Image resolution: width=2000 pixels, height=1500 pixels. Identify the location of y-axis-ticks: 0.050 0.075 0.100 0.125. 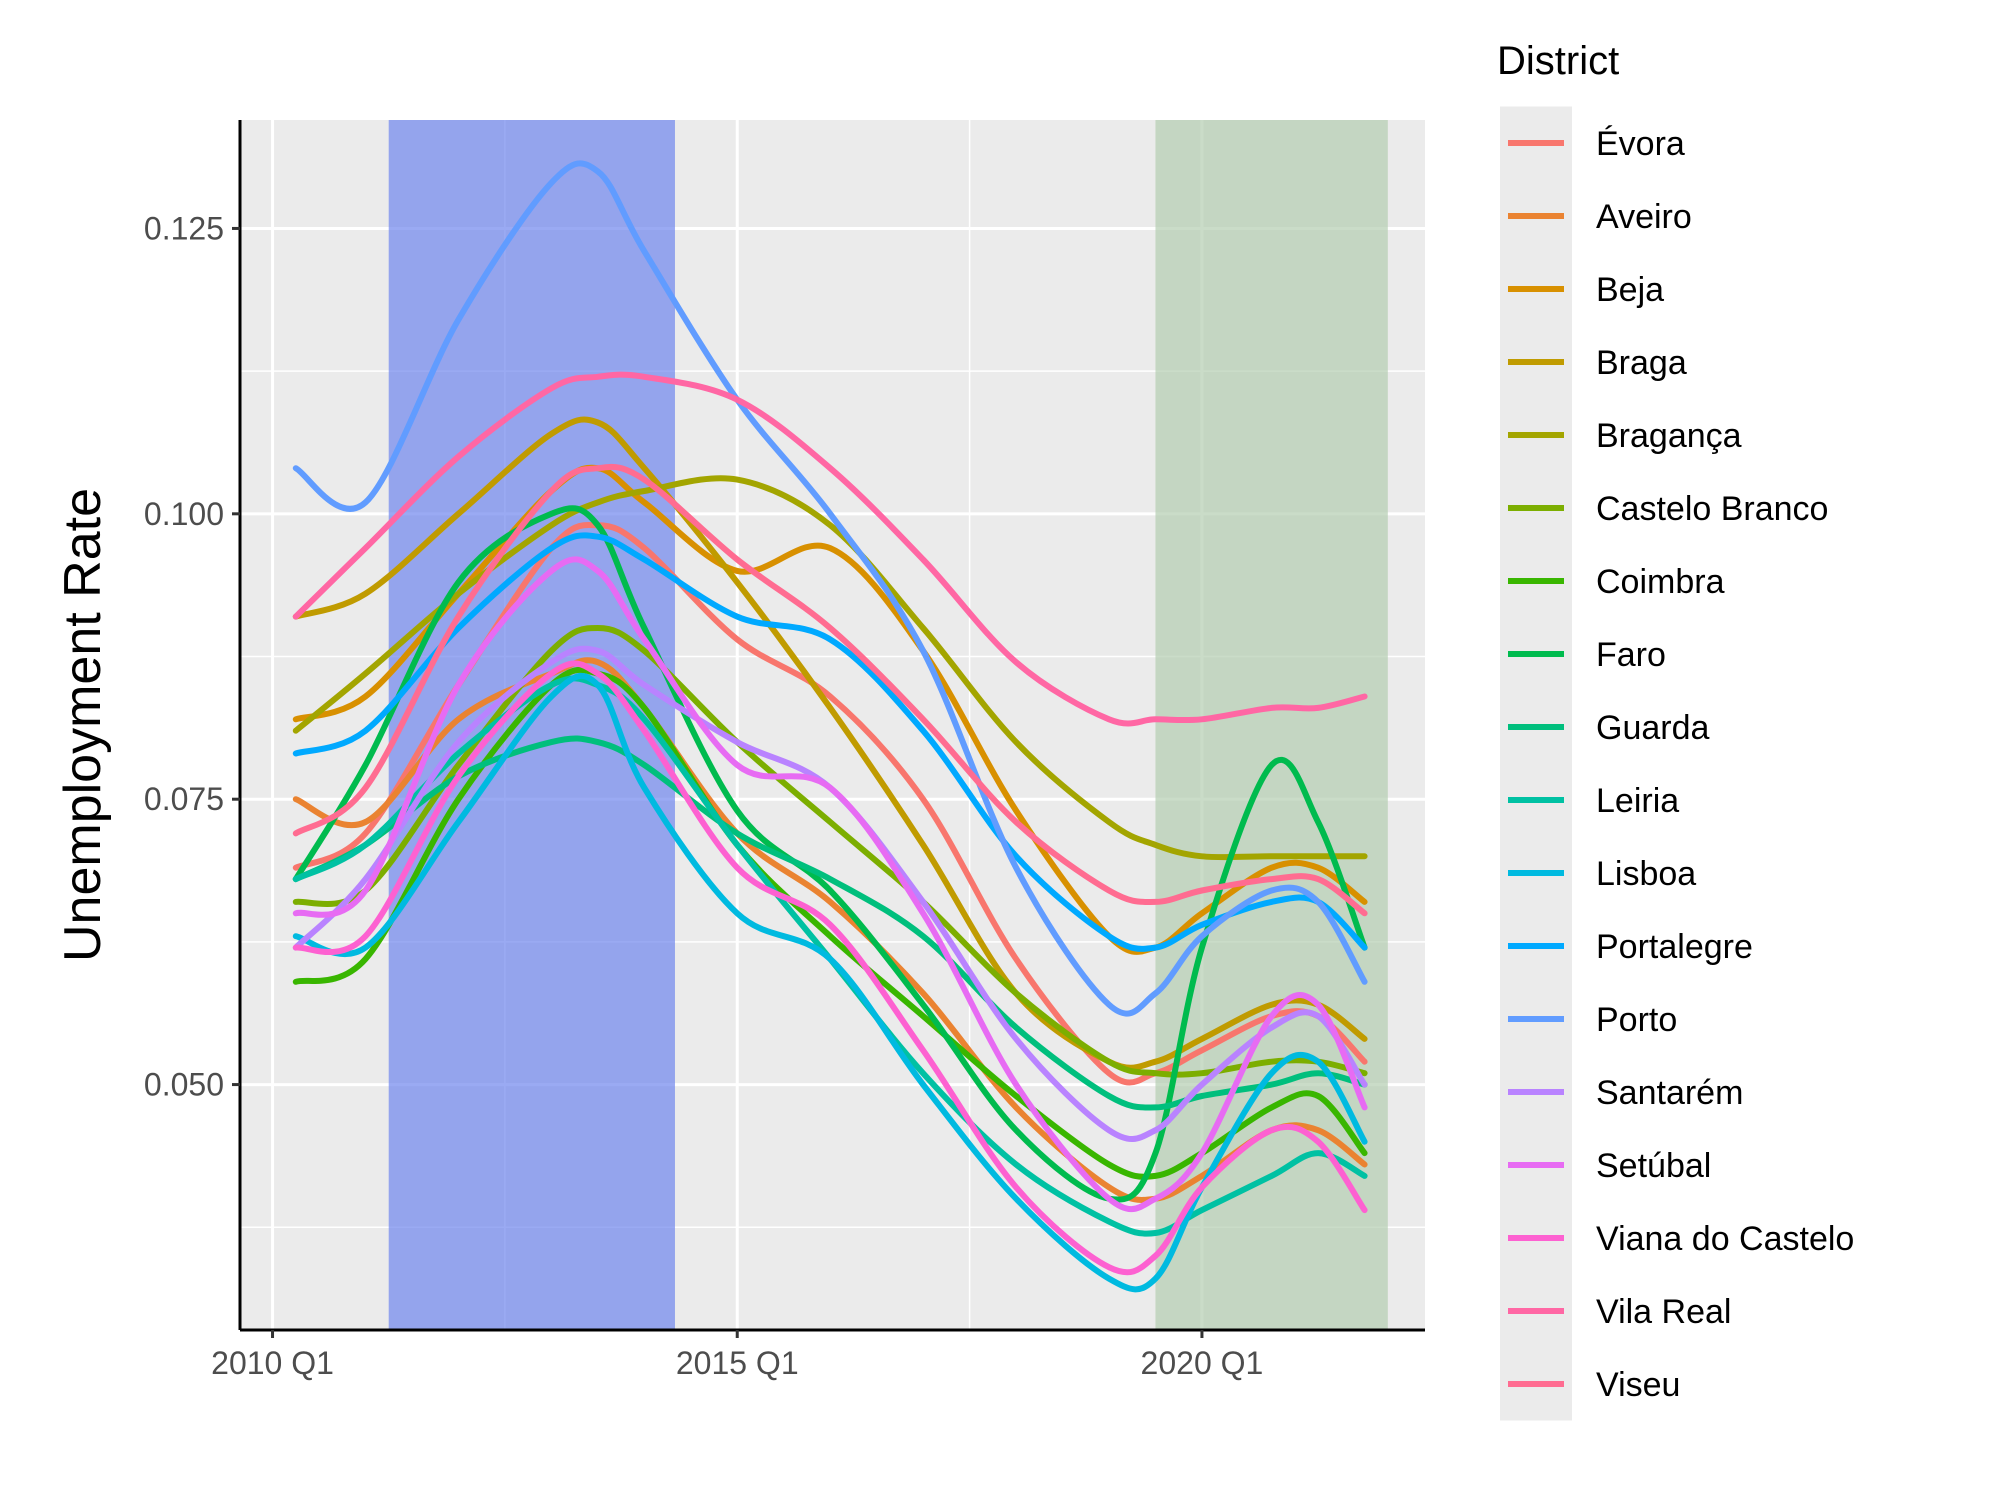
(192, 656).